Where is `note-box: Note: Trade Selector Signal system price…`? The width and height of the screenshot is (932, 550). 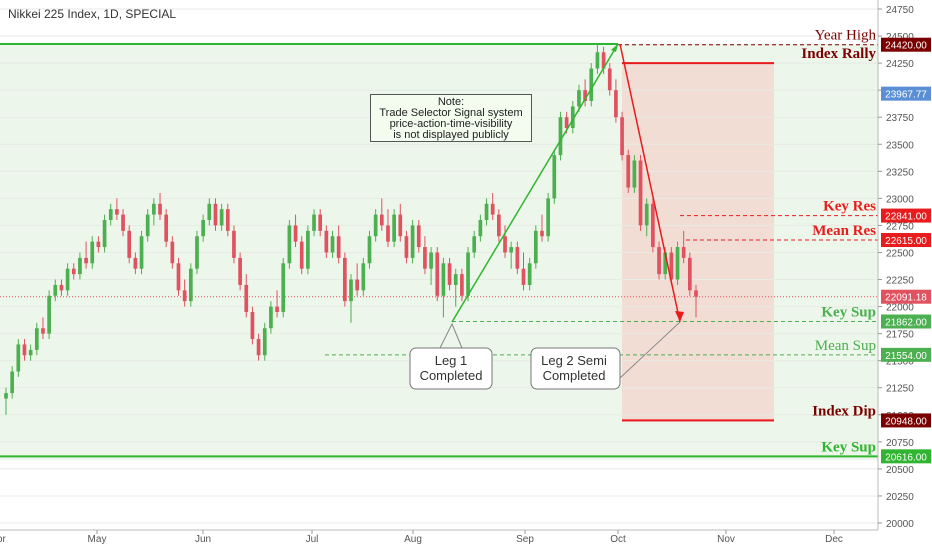
note-box: Note: Trade Selector Signal system price… is located at coordinates (451, 118).